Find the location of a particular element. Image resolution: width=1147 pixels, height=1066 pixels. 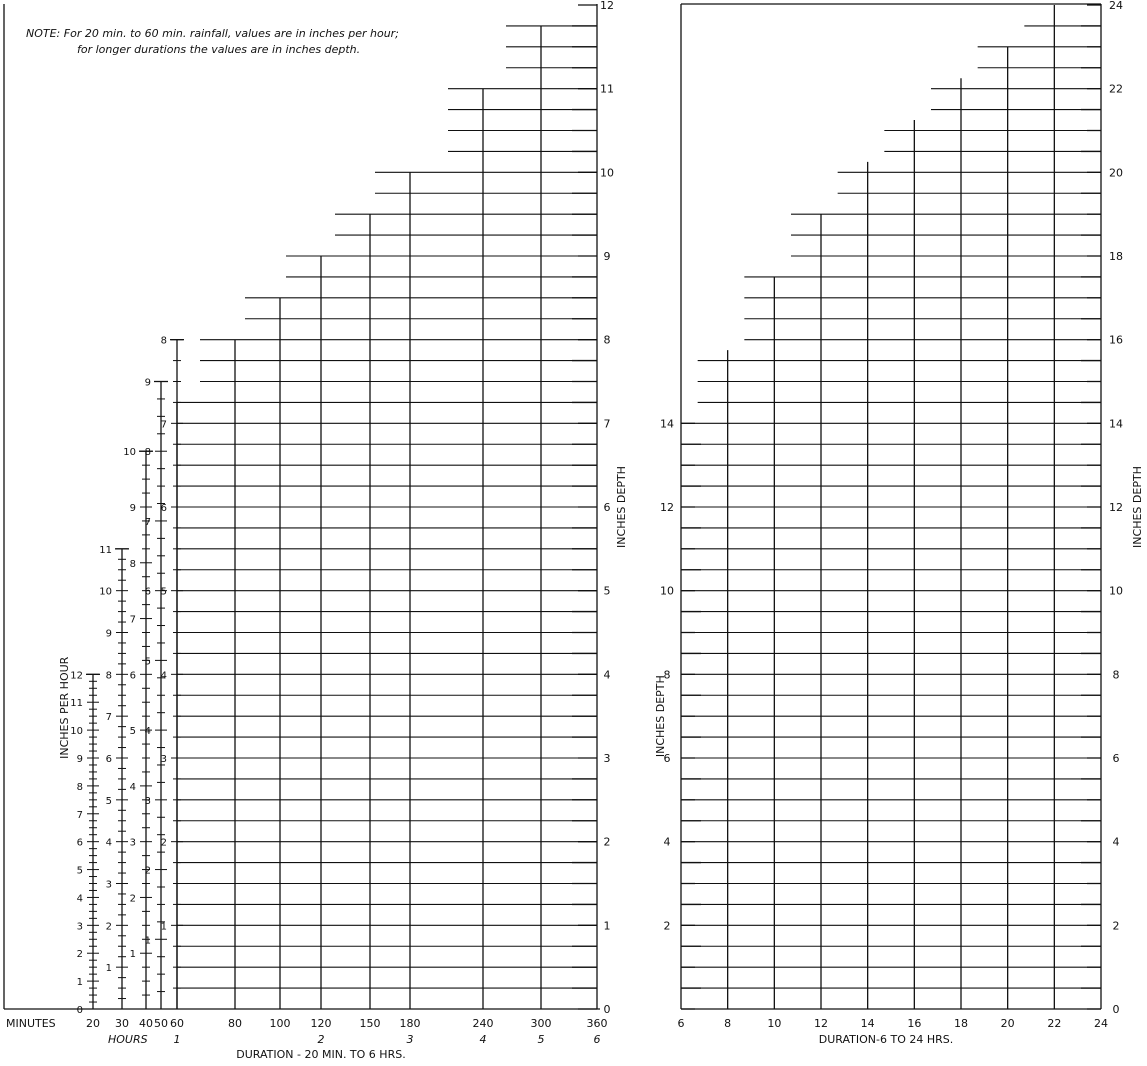

right-x-tick-label: 10 is located at coordinates (774, 1023).